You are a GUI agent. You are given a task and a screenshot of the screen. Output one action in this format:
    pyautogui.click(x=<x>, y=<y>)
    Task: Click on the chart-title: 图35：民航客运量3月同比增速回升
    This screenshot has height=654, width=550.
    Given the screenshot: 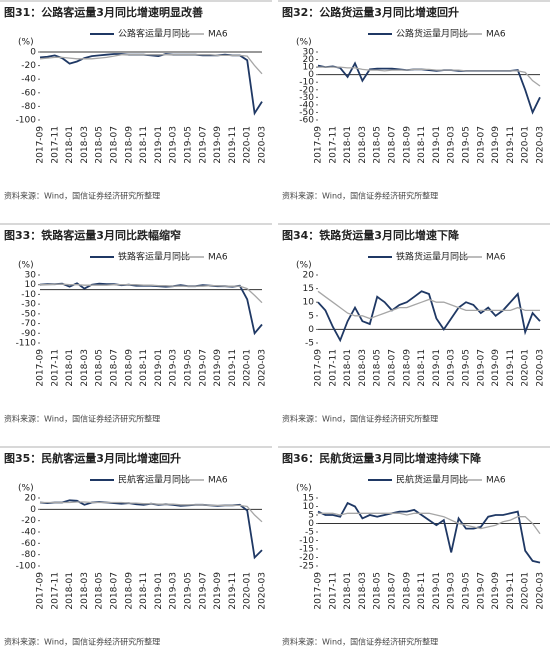 What is the action you would take?
    pyautogui.click(x=92, y=458)
    